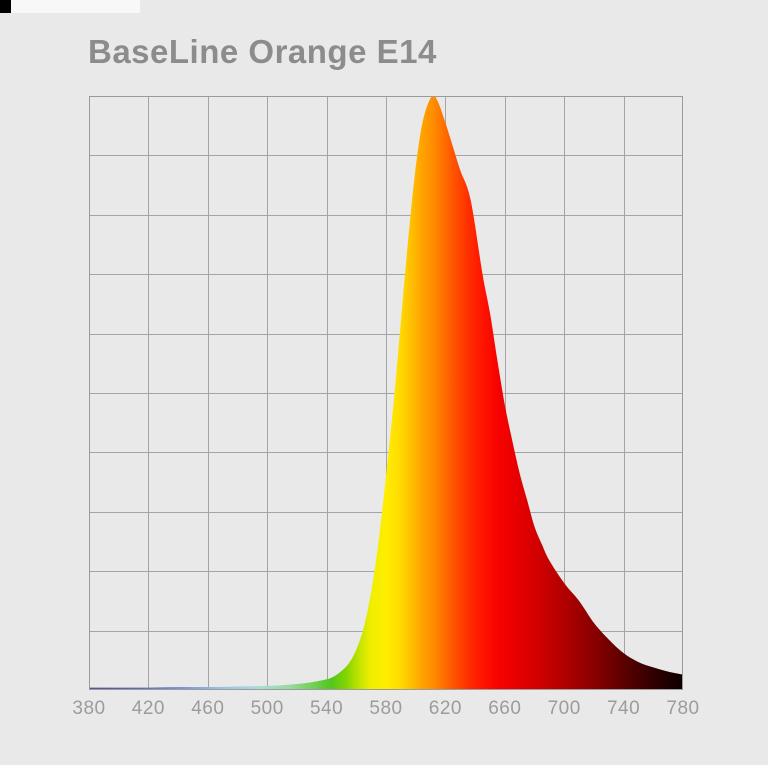 Image resolution: width=768 pixels, height=765 pixels. Describe the element at coordinates (89, 708) in the screenshot. I see `x-tick-label: 380` at that location.